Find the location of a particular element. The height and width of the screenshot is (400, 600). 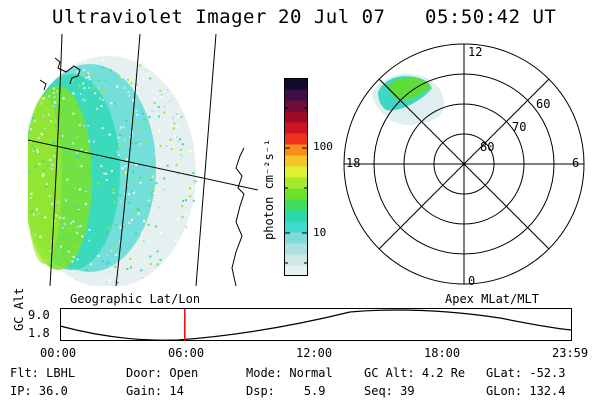

door-value: Open is located at coordinates (184, 373).